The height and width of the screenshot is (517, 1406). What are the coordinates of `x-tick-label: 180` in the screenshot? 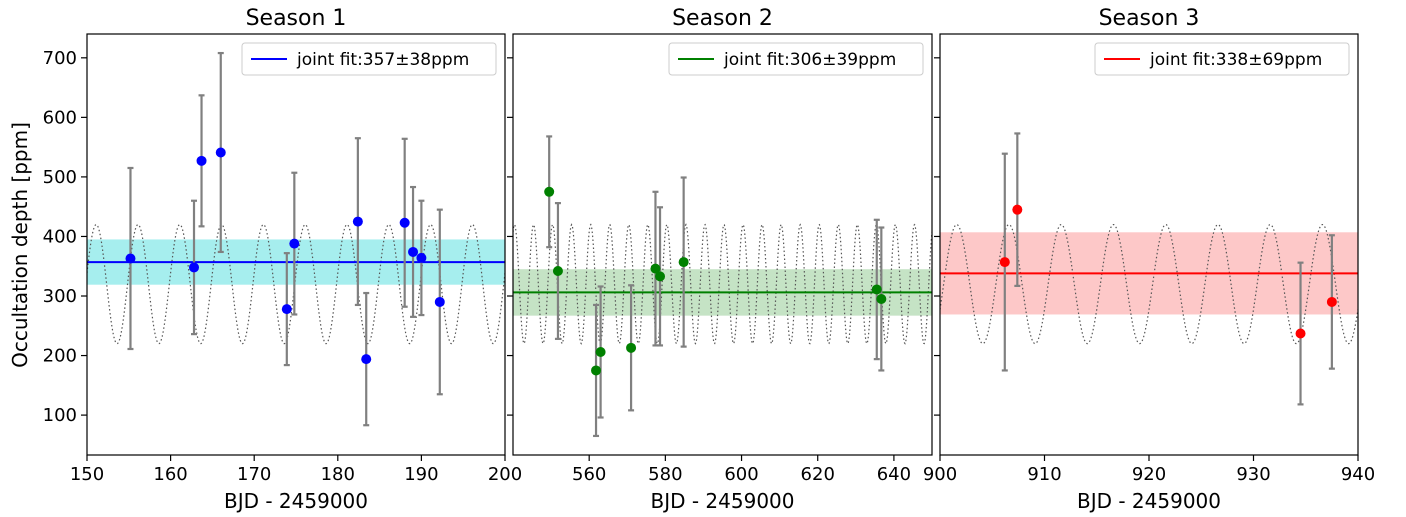 It's located at (338, 474).